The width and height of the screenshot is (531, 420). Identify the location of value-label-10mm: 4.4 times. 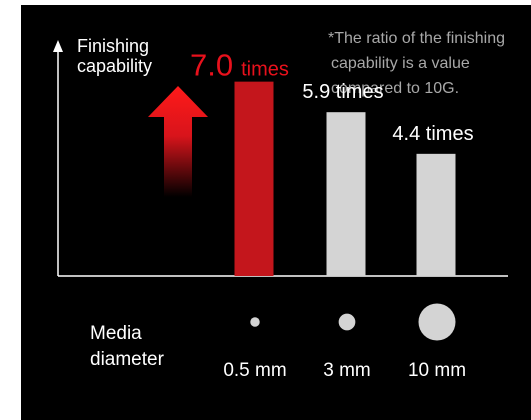
(432, 134).